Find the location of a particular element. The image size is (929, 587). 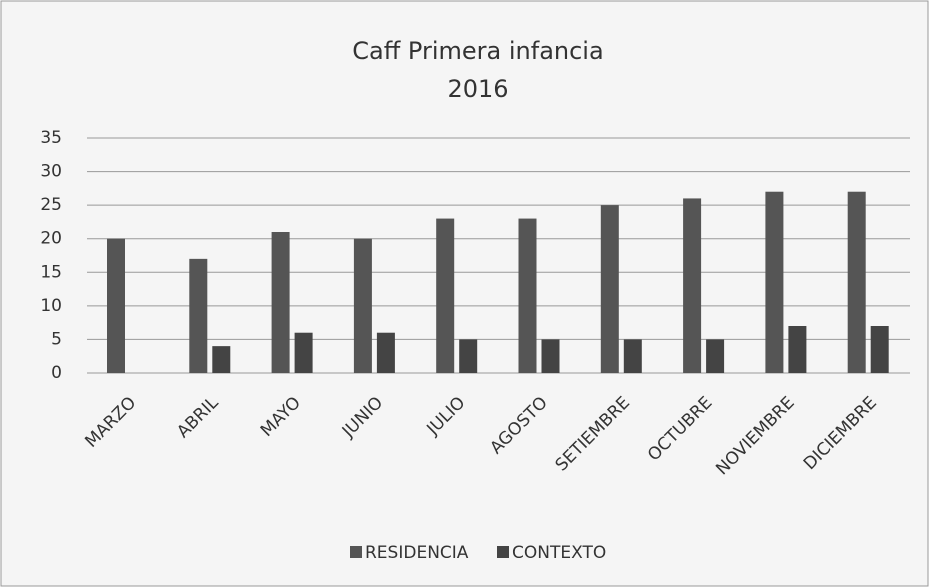

y-tick-label: 5 is located at coordinates (56, 339).